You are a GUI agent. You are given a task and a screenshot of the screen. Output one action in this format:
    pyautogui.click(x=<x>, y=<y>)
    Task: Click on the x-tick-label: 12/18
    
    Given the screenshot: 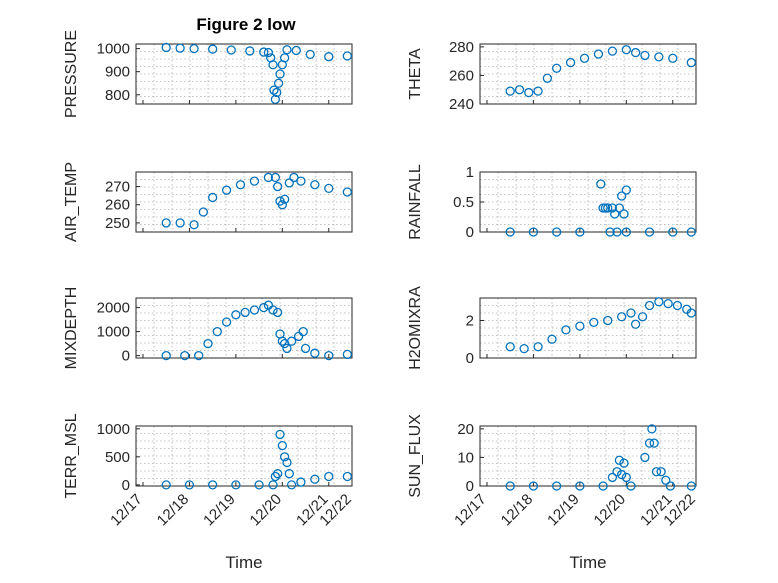 What is the action you would take?
    pyautogui.click(x=517, y=510)
    